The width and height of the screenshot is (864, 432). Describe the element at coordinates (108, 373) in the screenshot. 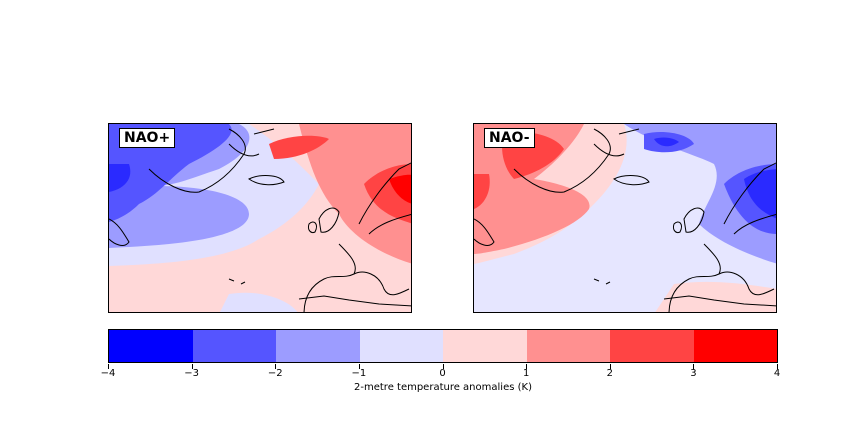

I see `colorbar-tick-label: −4` at that location.